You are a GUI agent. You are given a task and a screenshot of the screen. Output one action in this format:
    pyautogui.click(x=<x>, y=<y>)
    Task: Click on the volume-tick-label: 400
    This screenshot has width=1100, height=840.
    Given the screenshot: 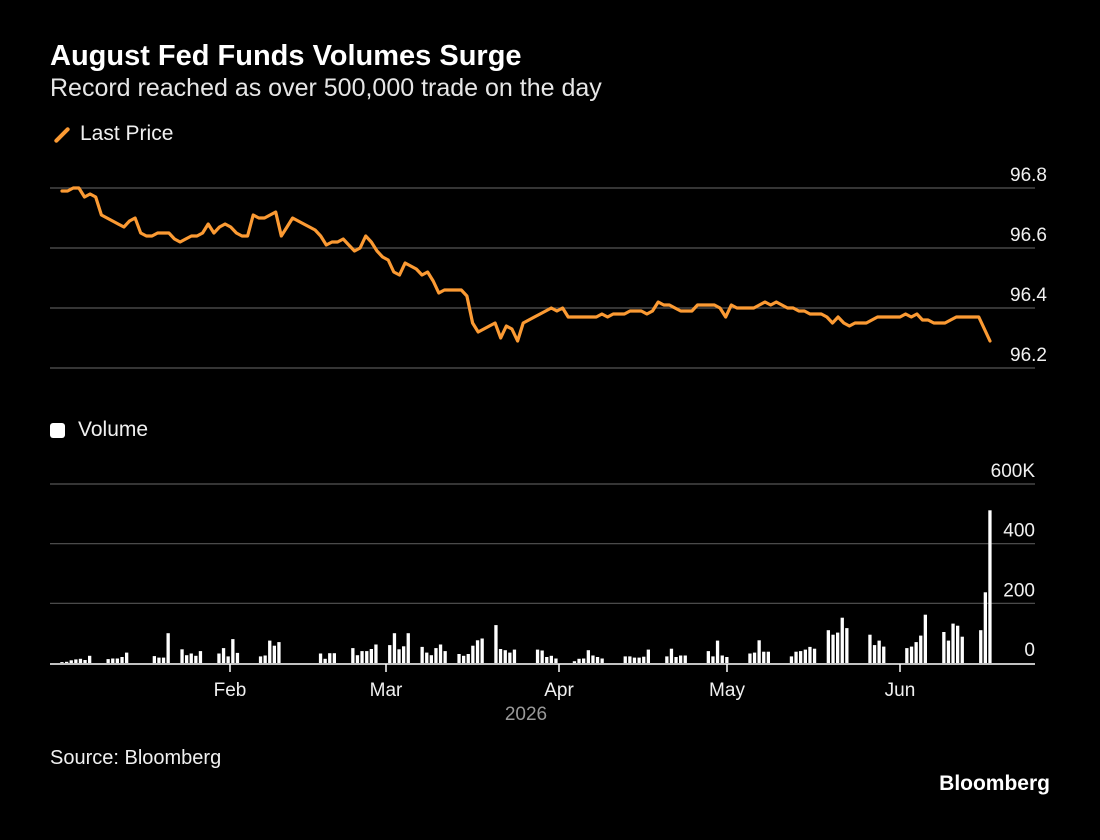 What is the action you would take?
    pyautogui.click(x=1019, y=531)
    